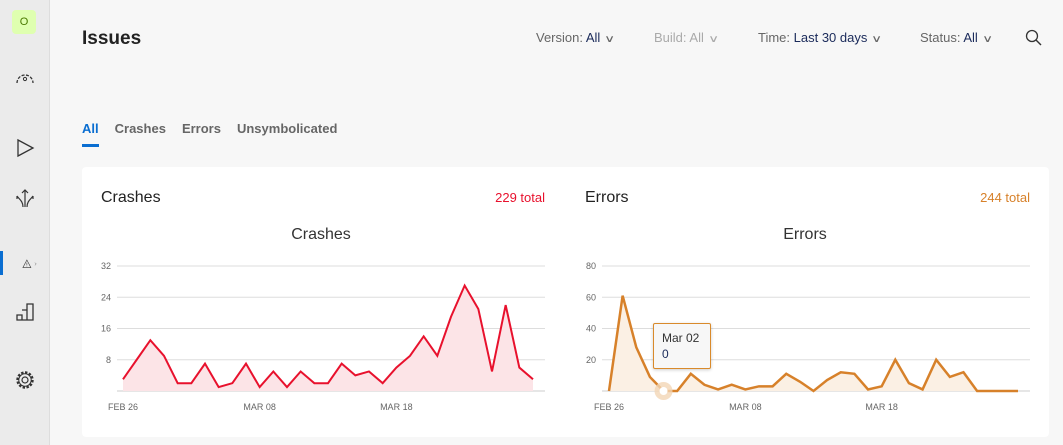  I want to click on avatar: O, so click(24, 22).